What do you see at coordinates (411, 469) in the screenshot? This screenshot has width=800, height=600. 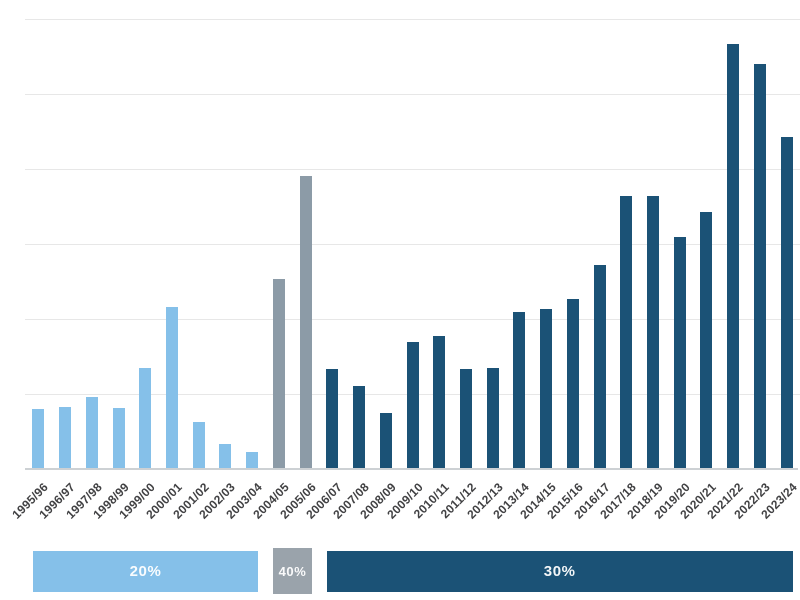 I see `x-axis-line` at bounding box center [411, 469].